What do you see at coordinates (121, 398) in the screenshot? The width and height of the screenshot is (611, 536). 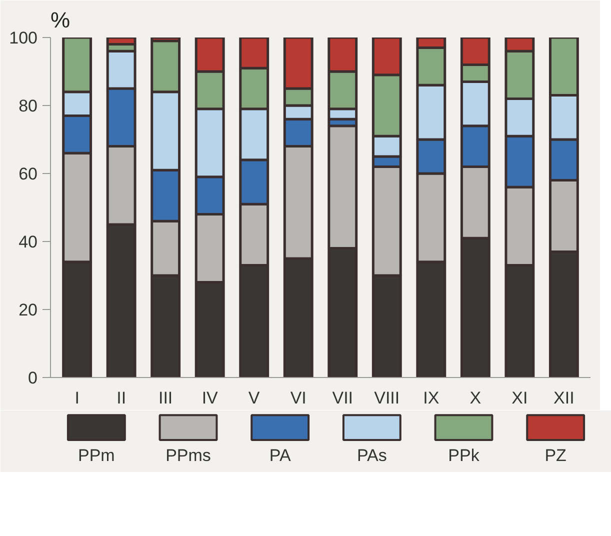 I see `x-tick-label: II` at bounding box center [121, 398].